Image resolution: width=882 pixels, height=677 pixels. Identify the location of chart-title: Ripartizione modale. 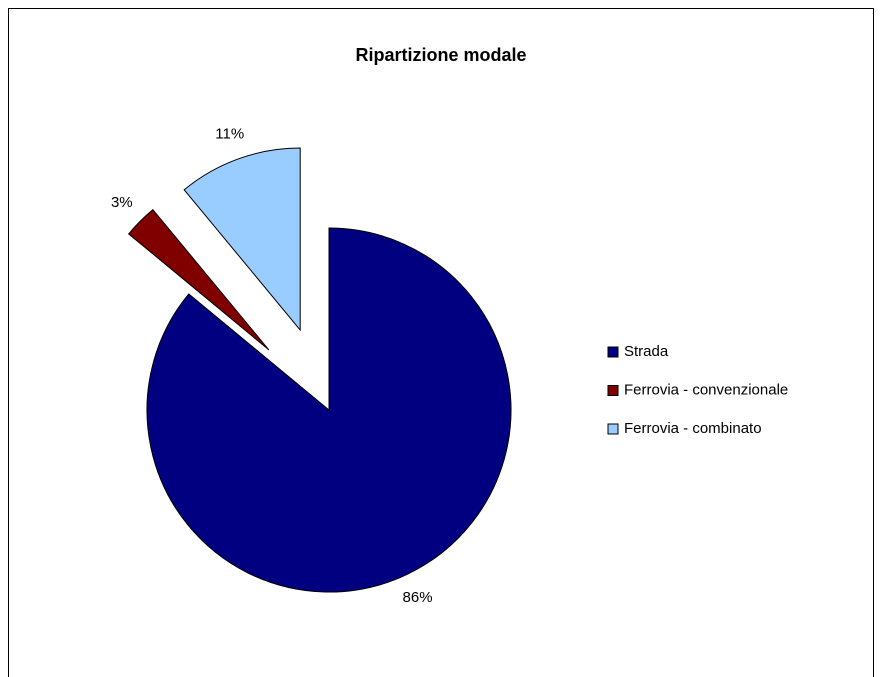
(440, 55).